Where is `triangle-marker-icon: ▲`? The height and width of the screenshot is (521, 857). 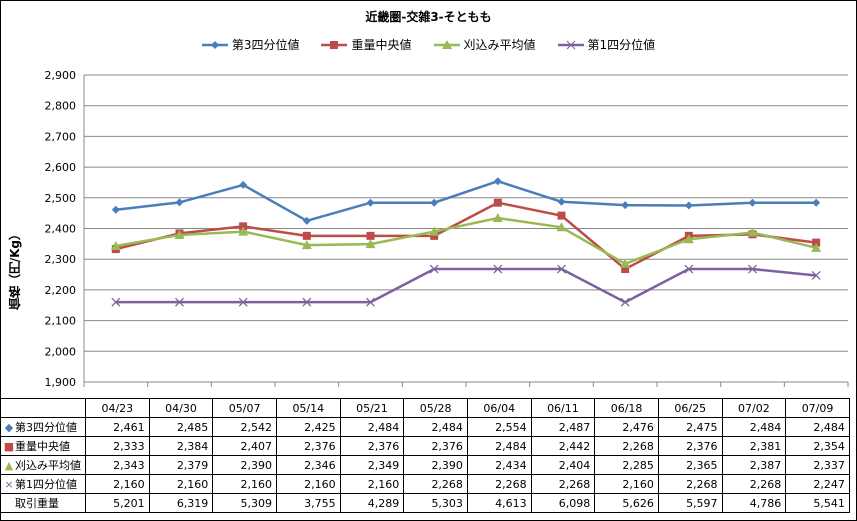
triangle-marker-icon: ▲ is located at coordinates (9, 465).